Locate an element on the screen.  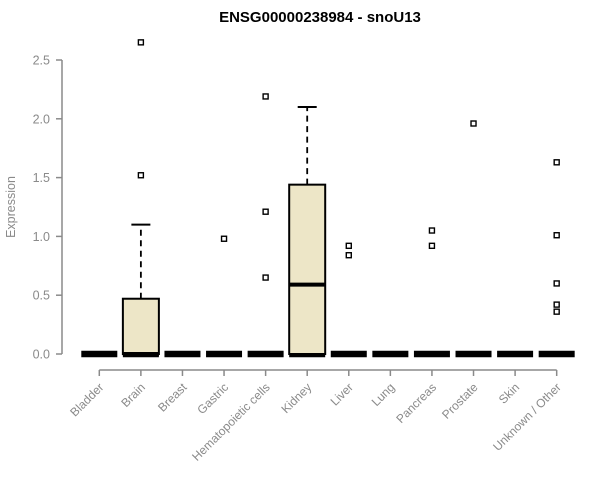
x-tick-label-bladder: Bladder is located at coordinates (86, 399).